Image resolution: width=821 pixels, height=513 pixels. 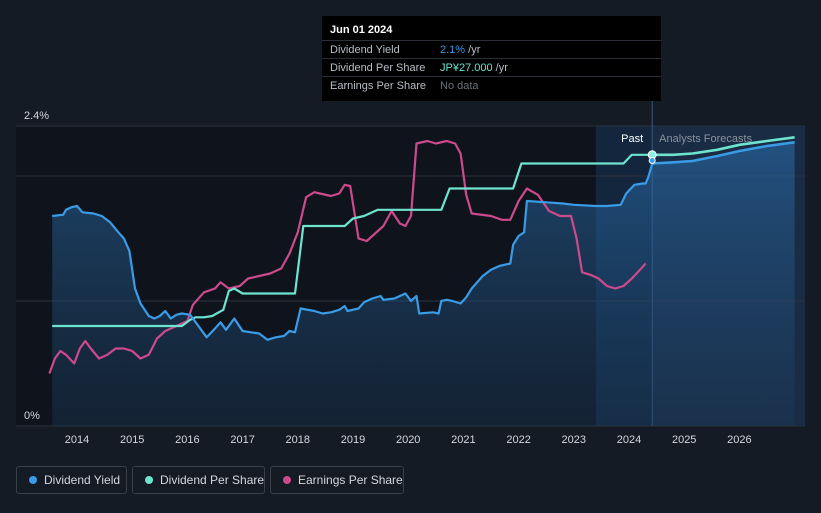 I want to click on x-tick-label: 2016, so click(x=187, y=440).